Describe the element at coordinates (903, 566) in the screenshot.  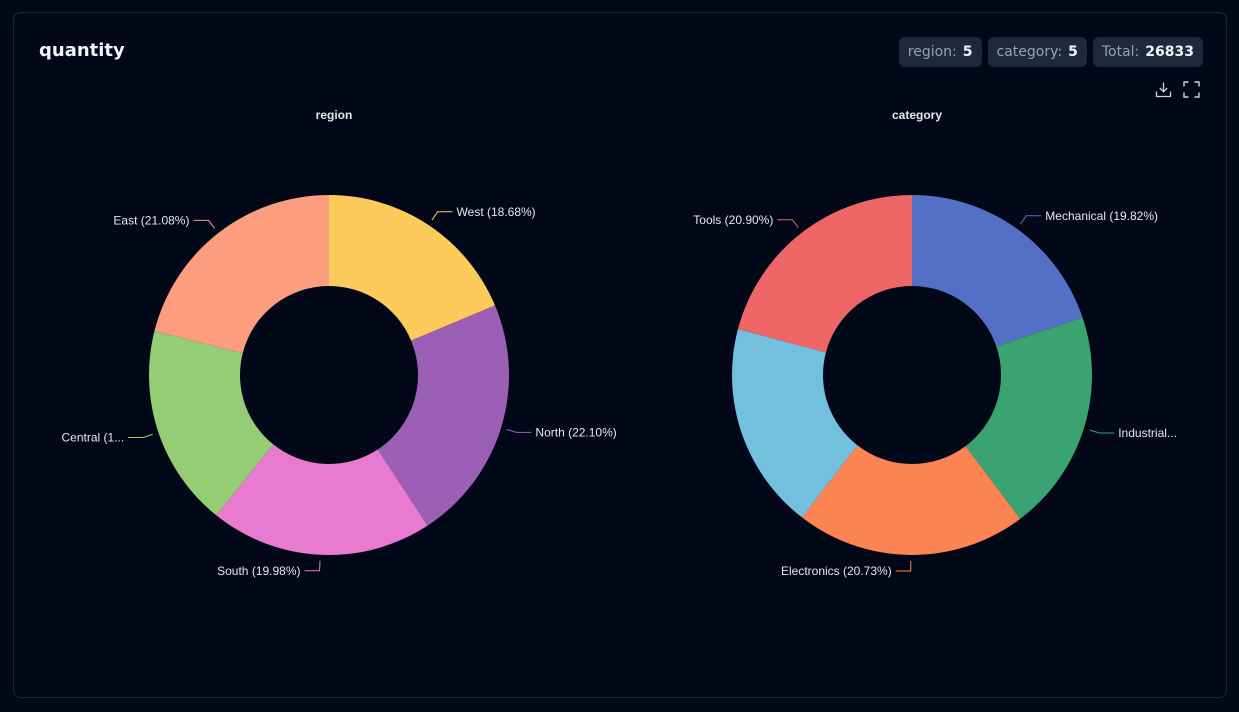
I see `label-line-electronics` at that location.